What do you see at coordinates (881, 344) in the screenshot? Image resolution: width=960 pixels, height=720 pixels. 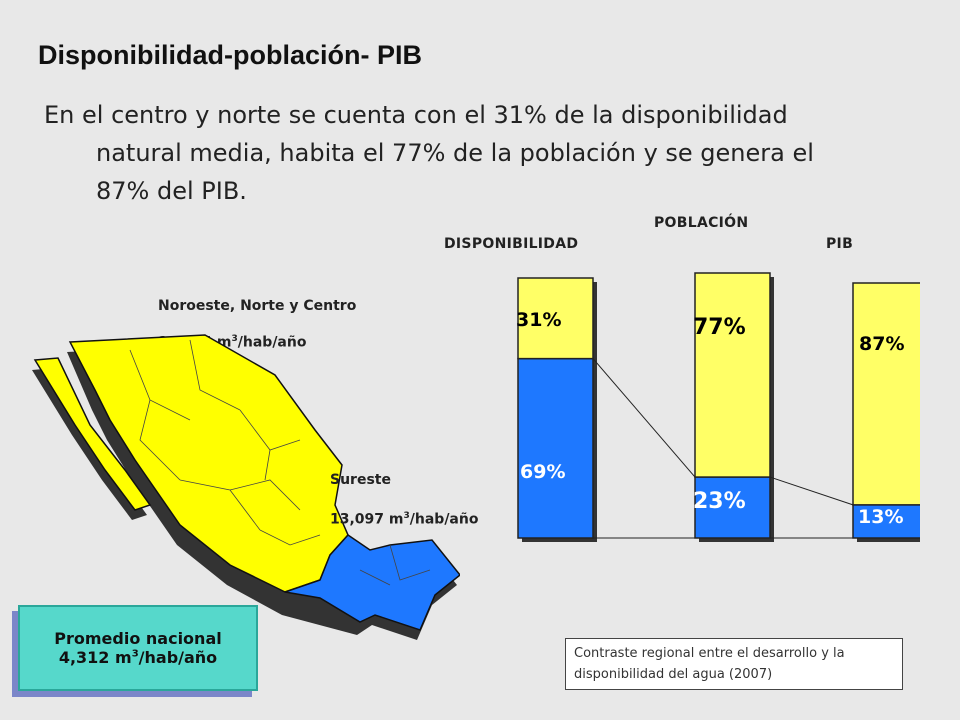 I see `data-label-2-1: 87%` at bounding box center [881, 344].